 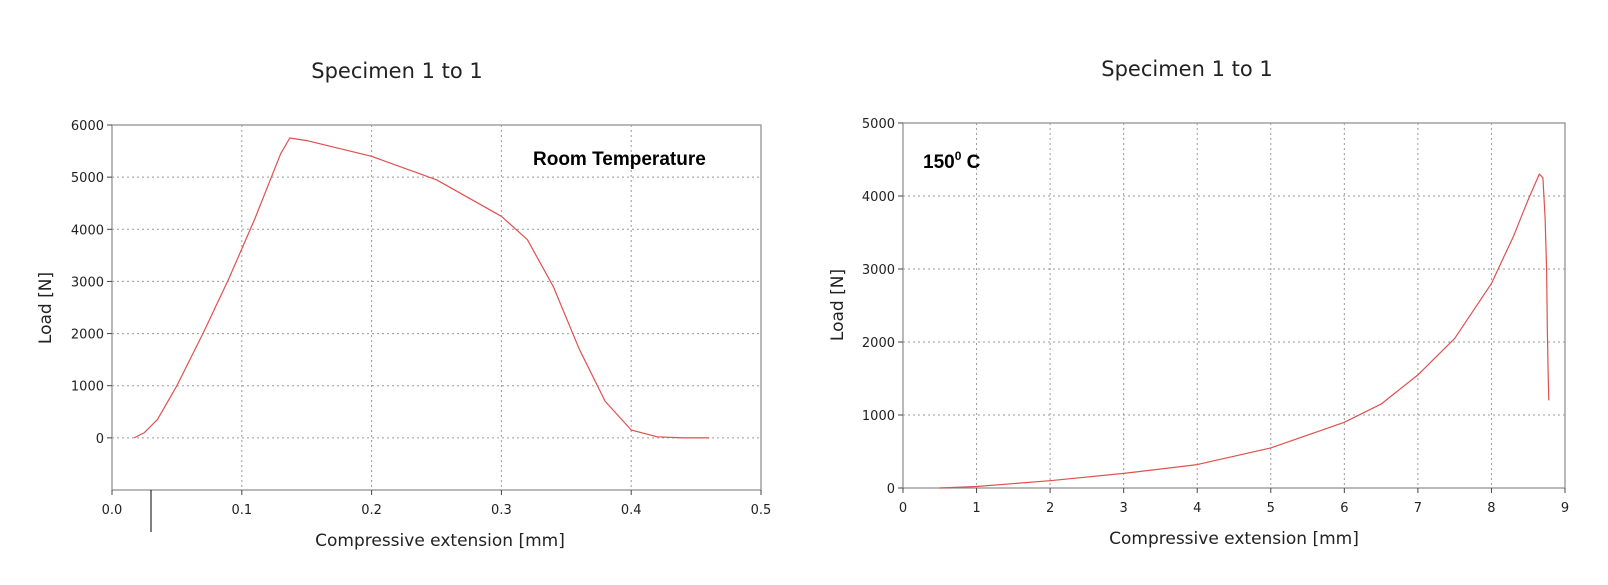 What do you see at coordinates (46, 308) in the screenshot?
I see `chart-1-y-axis-label: Load [N]` at bounding box center [46, 308].